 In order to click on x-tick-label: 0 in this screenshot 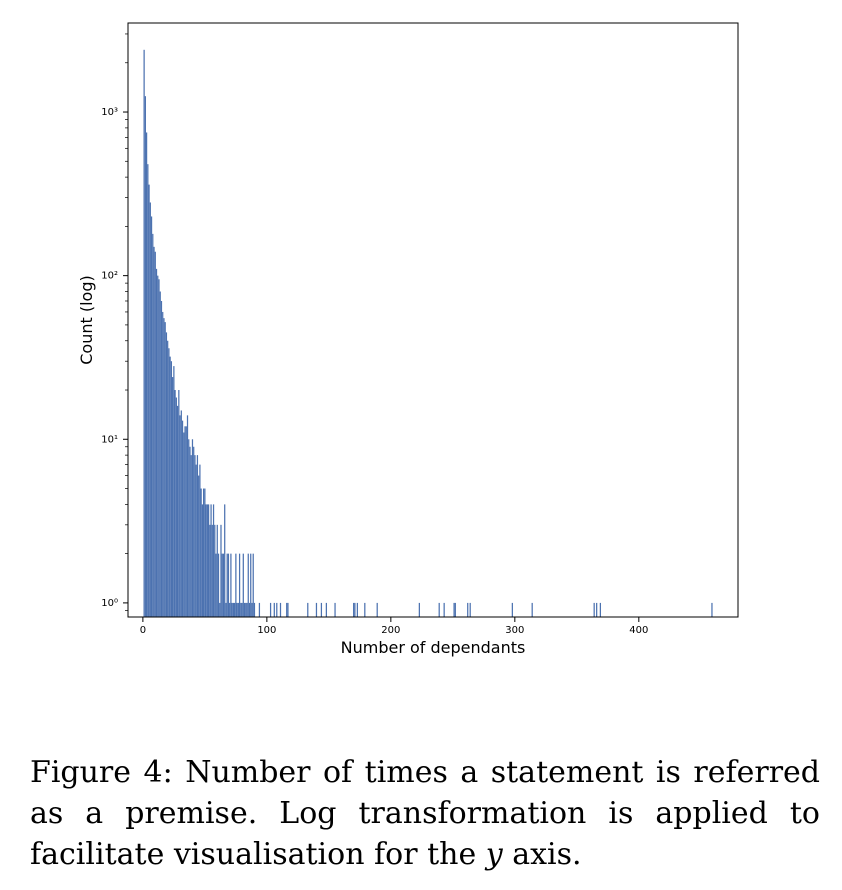, I will do `click(143, 630)`.